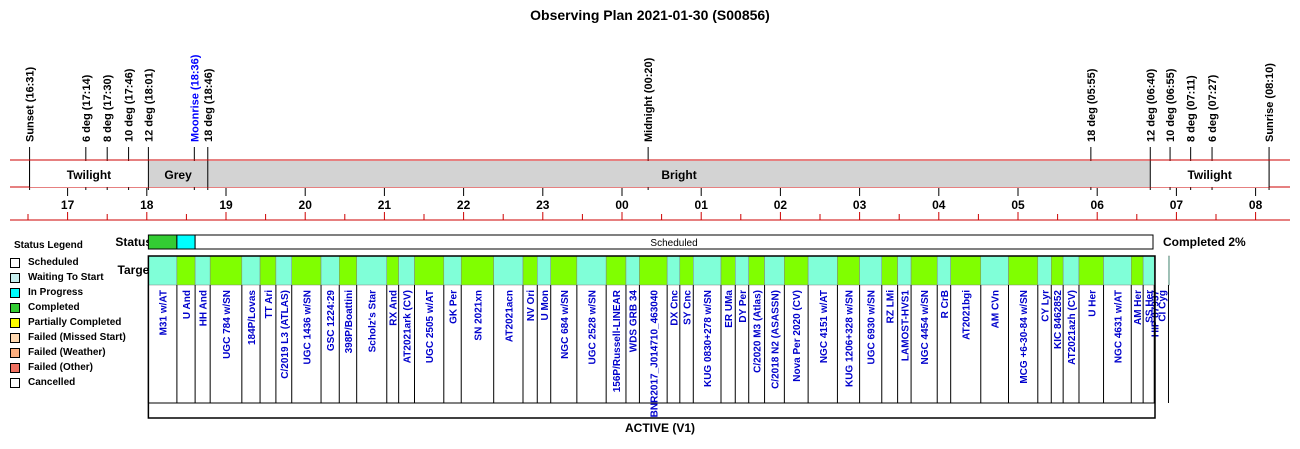 Image resolution: width=1300 pixels, height=449 pixels. I want to click on status-segment, so click(674, 242).